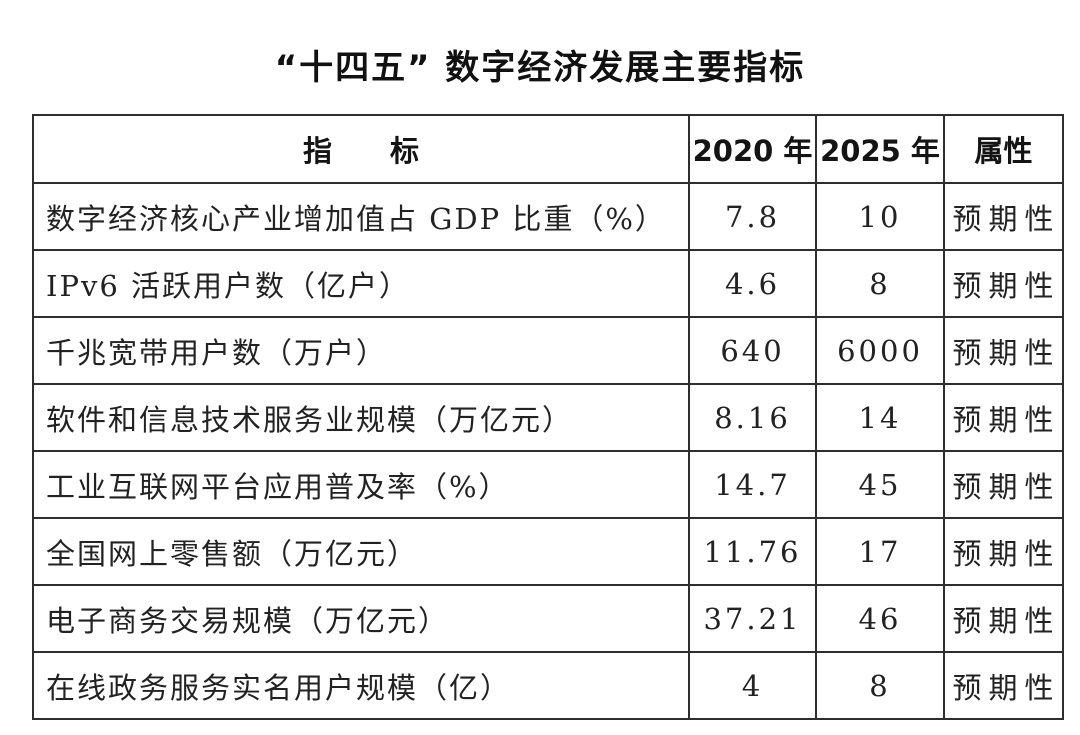 Image resolution: width=1080 pixels, height=735 pixels. I want to click on value-2025-cell: 14, so click(880, 418).